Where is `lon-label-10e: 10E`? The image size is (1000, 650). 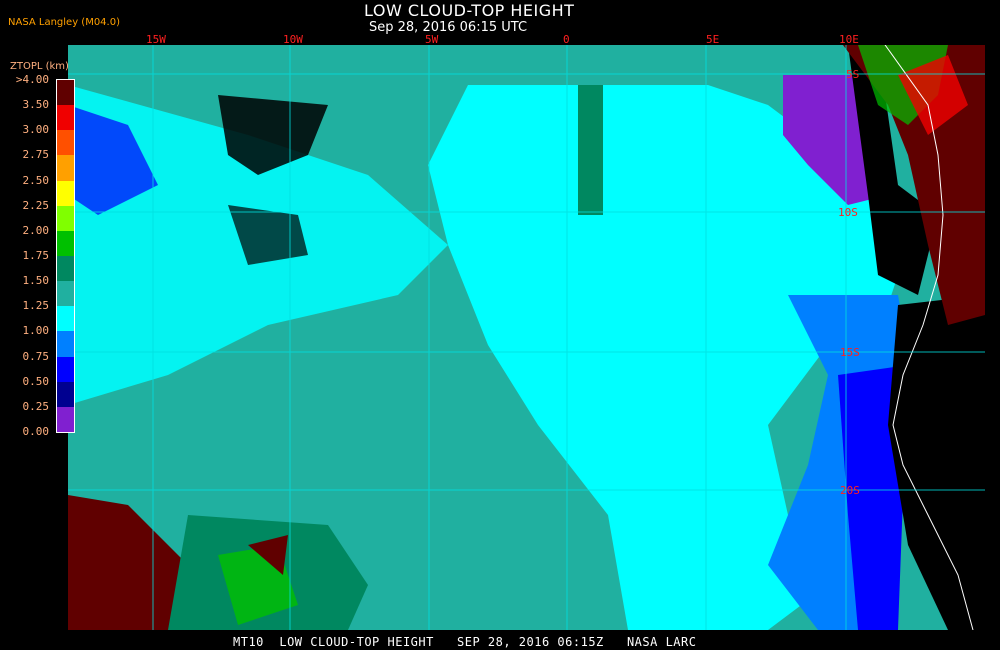
lon-label-10e: 10E is located at coordinates (849, 39).